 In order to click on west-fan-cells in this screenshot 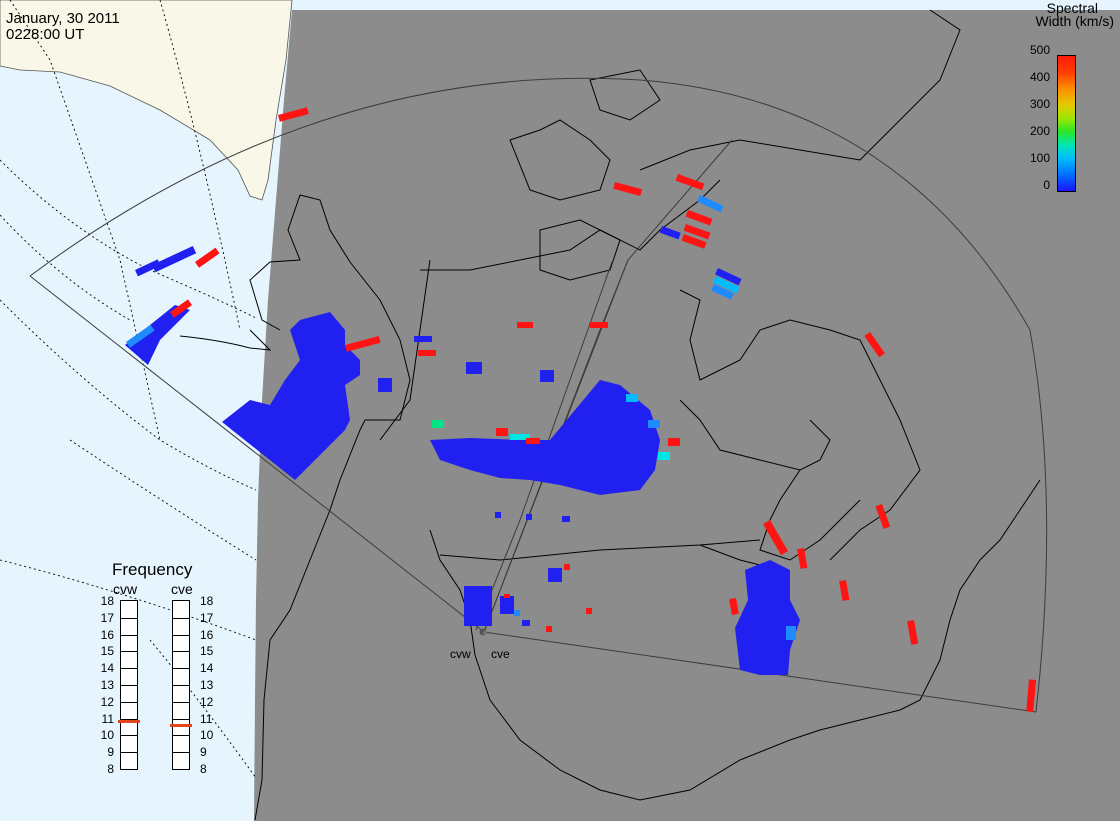, I will do `click(291, 396)`.